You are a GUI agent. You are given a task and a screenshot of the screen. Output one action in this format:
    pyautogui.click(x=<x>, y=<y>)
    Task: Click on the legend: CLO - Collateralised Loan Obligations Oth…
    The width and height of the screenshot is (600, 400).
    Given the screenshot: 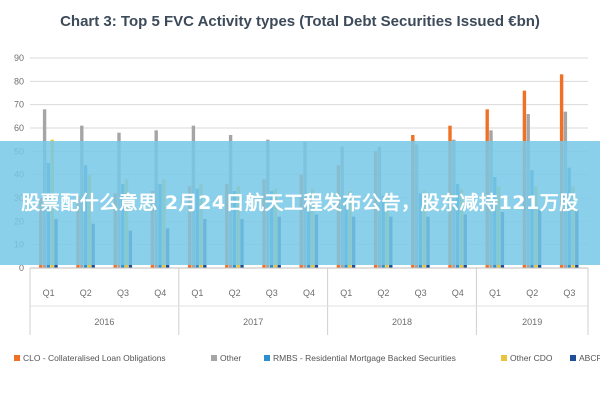 What is the action you would take?
    pyautogui.click(x=307, y=358)
    